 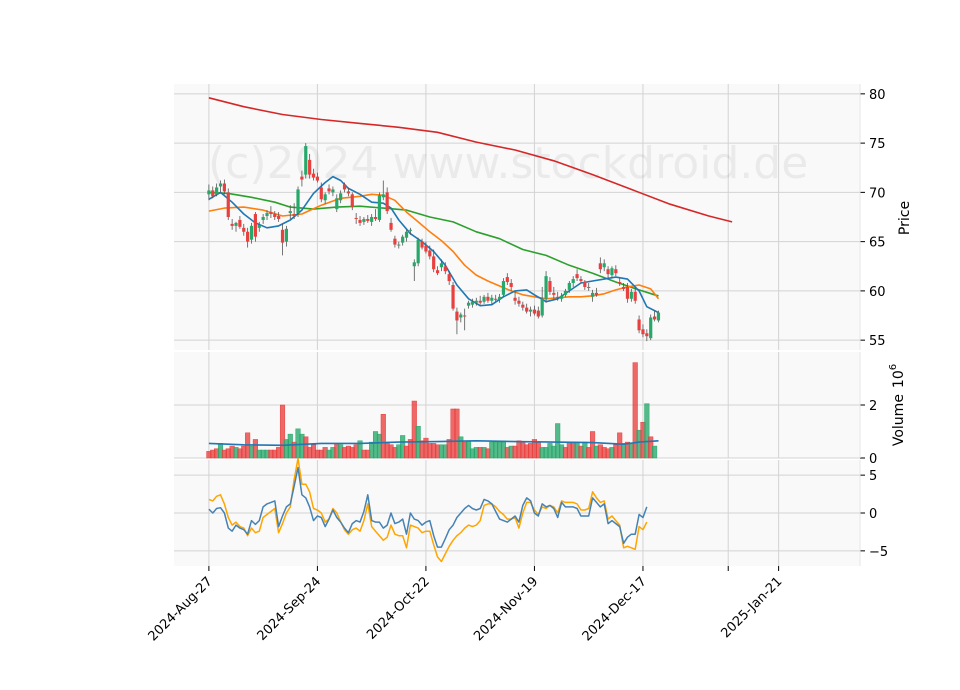 What do you see at coordinates (615, 609) in the screenshot?
I see `x-tick-label: 2024-Dec-17` at bounding box center [615, 609].